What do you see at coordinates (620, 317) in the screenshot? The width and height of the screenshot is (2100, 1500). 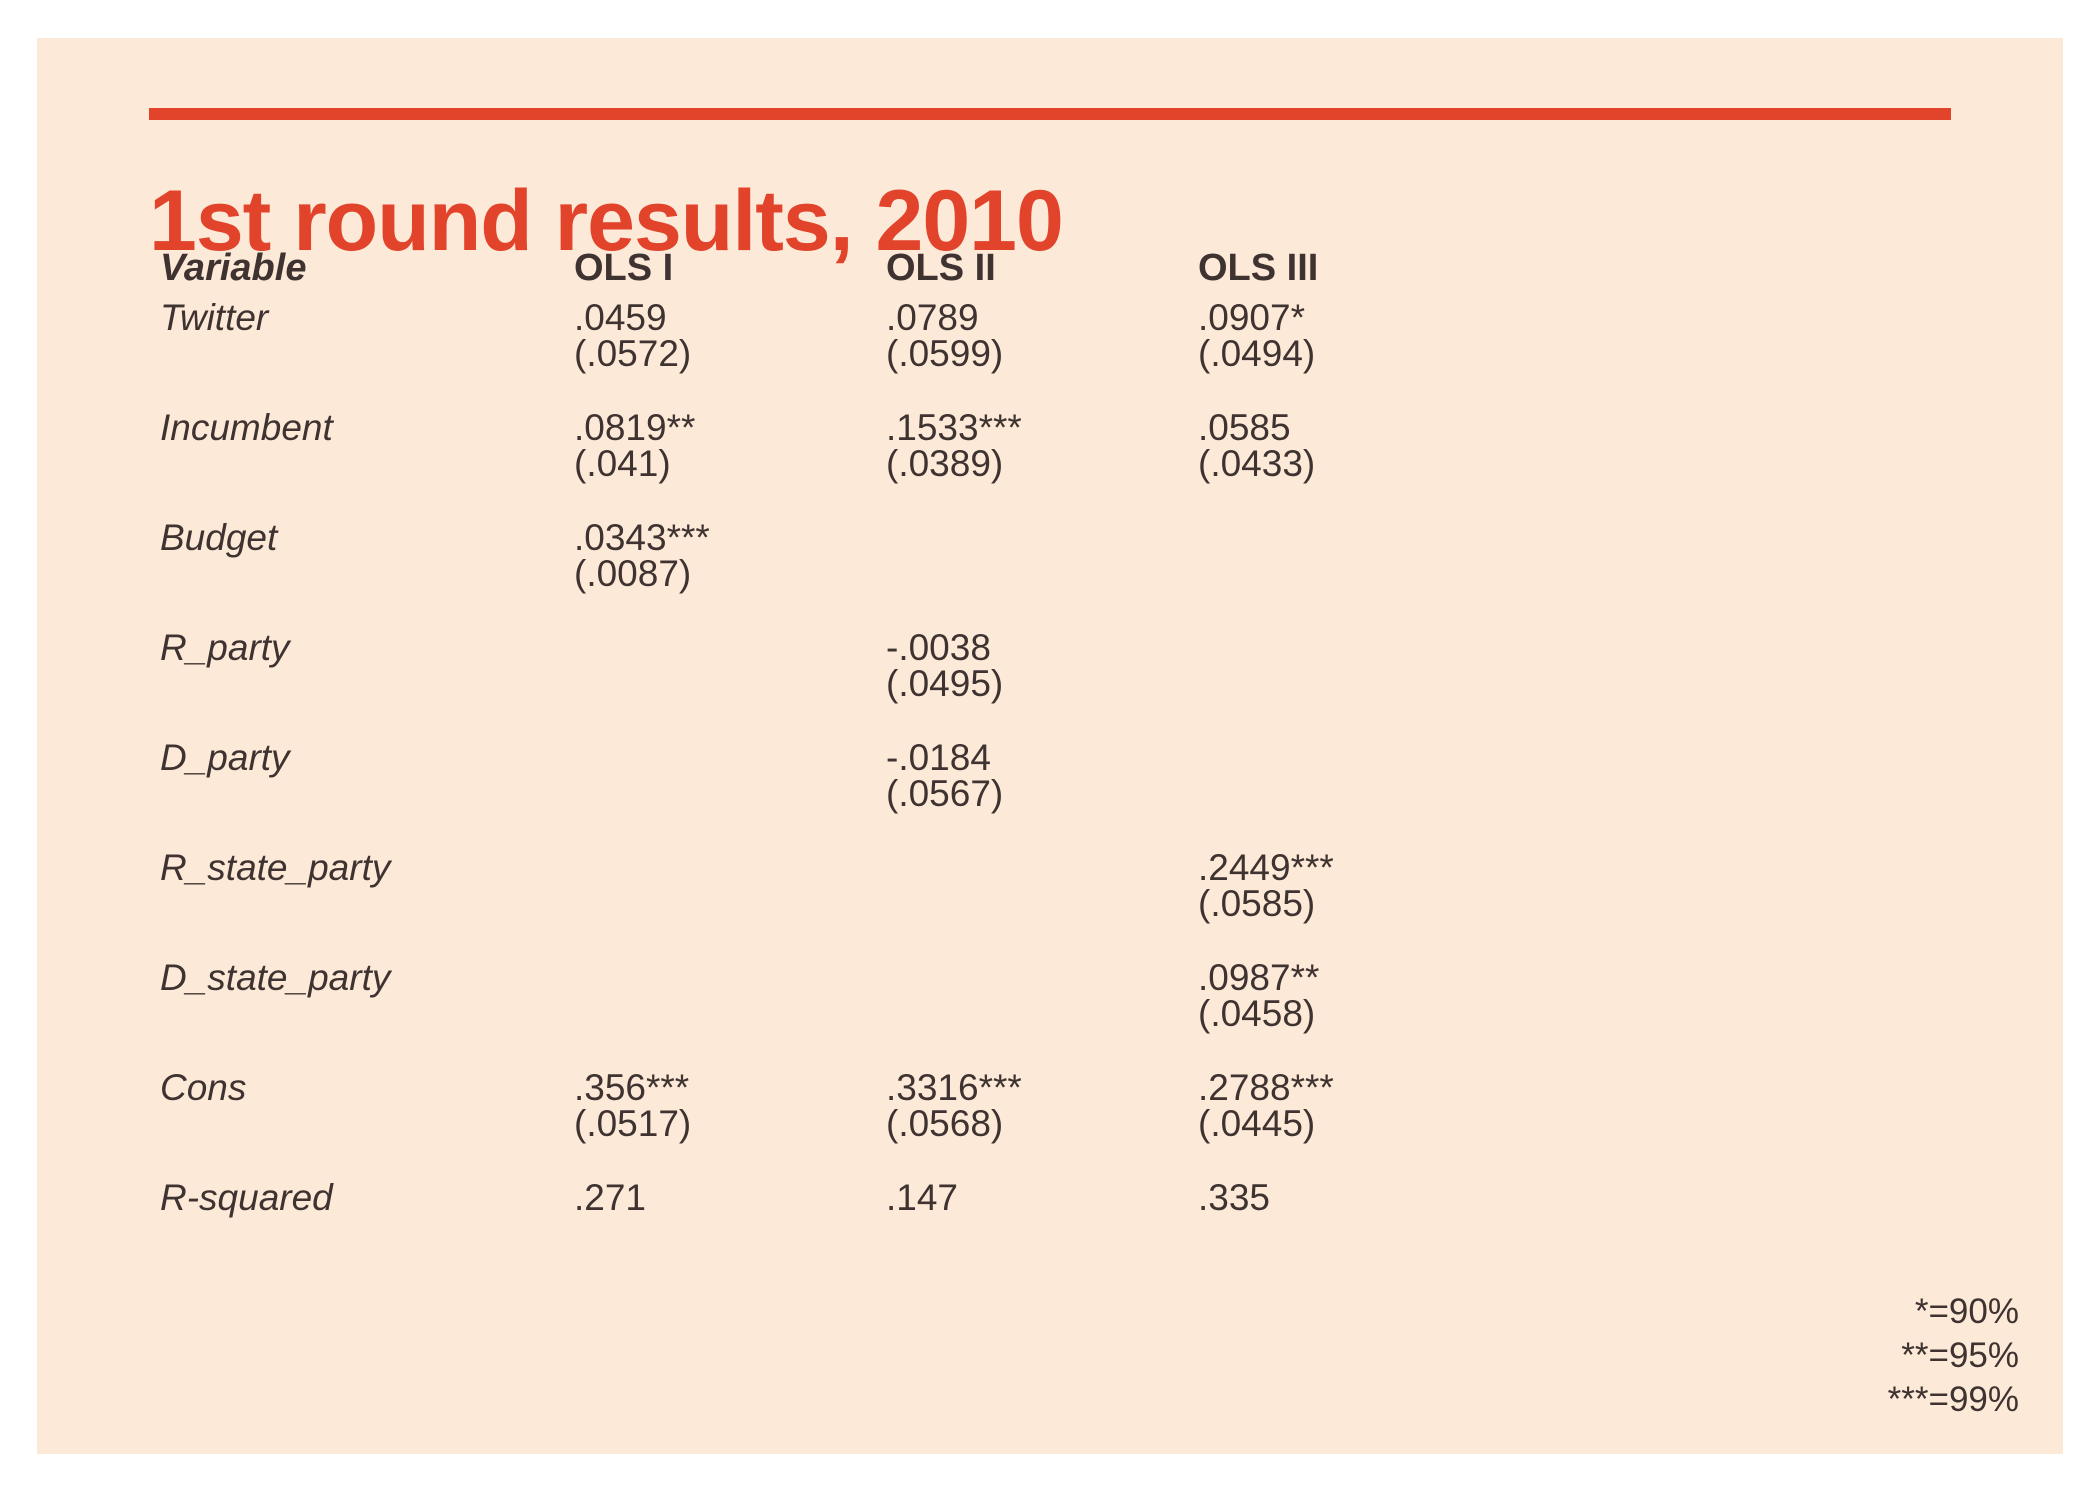 I see `coefficient: .0459` at bounding box center [620, 317].